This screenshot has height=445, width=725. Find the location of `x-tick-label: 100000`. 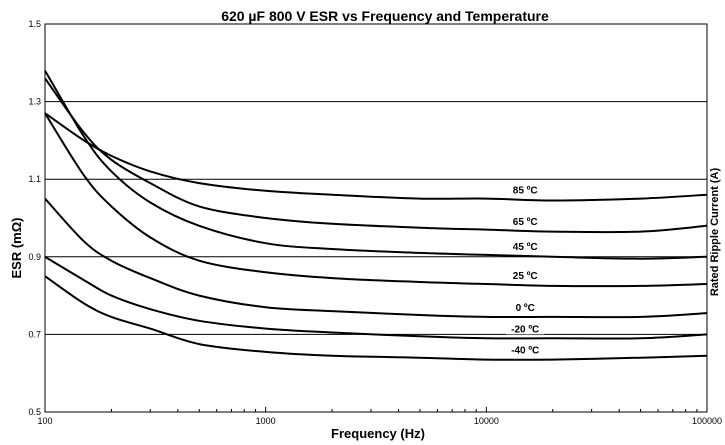

x-tick-label: 100000 is located at coordinates (707, 421).